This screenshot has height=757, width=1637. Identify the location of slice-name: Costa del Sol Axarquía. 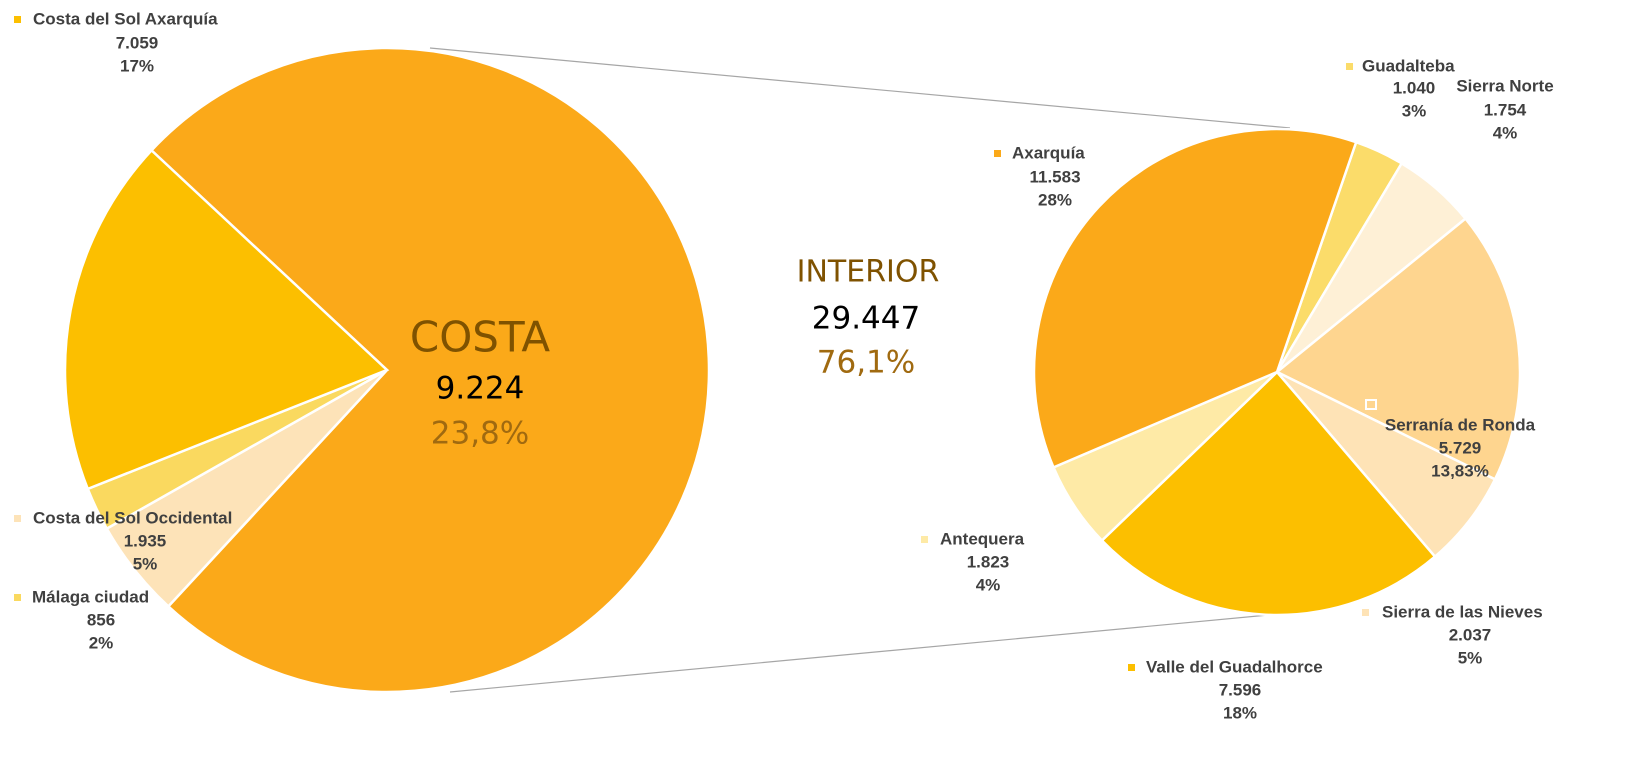
(125, 18).